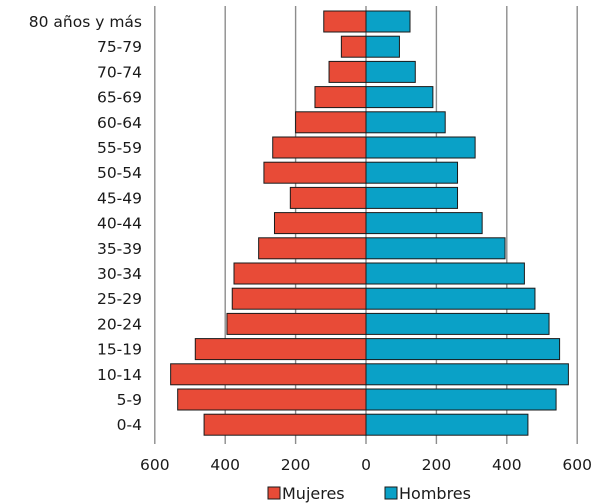 The height and width of the screenshot is (503, 599). What do you see at coordinates (119, 249) in the screenshot?
I see `category-label: 35-39` at bounding box center [119, 249].